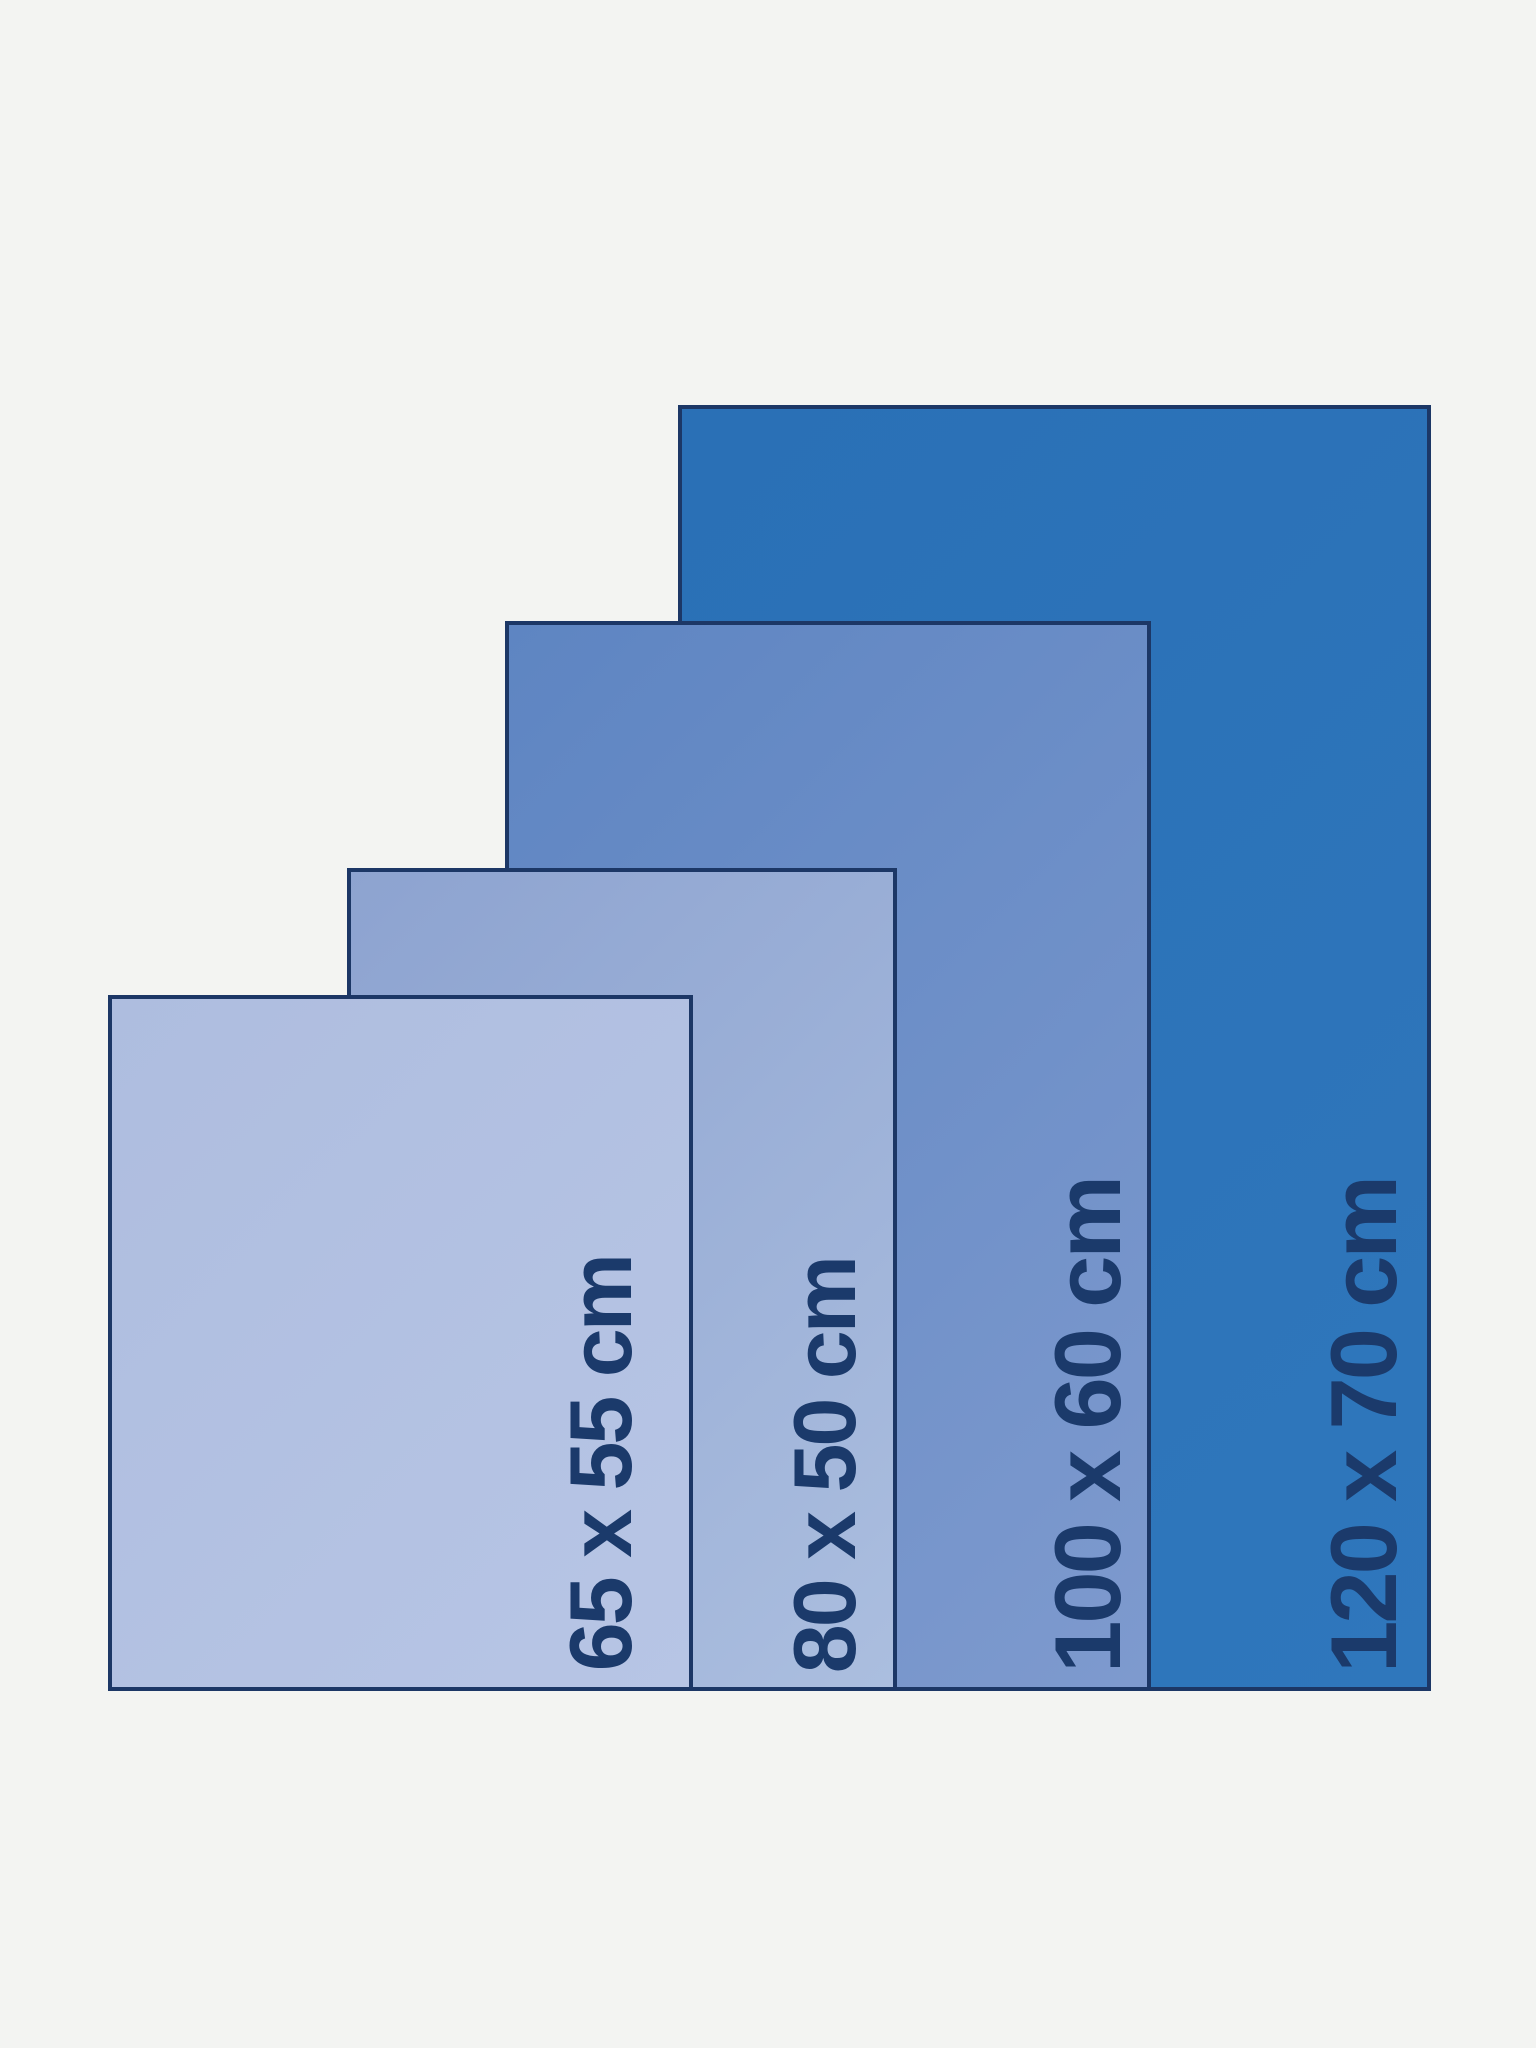 Image resolution: width=1536 pixels, height=2048 pixels. What do you see at coordinates (1087, 1425) in the screenshot?
I see `size-label-100x60: 100 x 60 cm` at bounding box center [1087, 1425].